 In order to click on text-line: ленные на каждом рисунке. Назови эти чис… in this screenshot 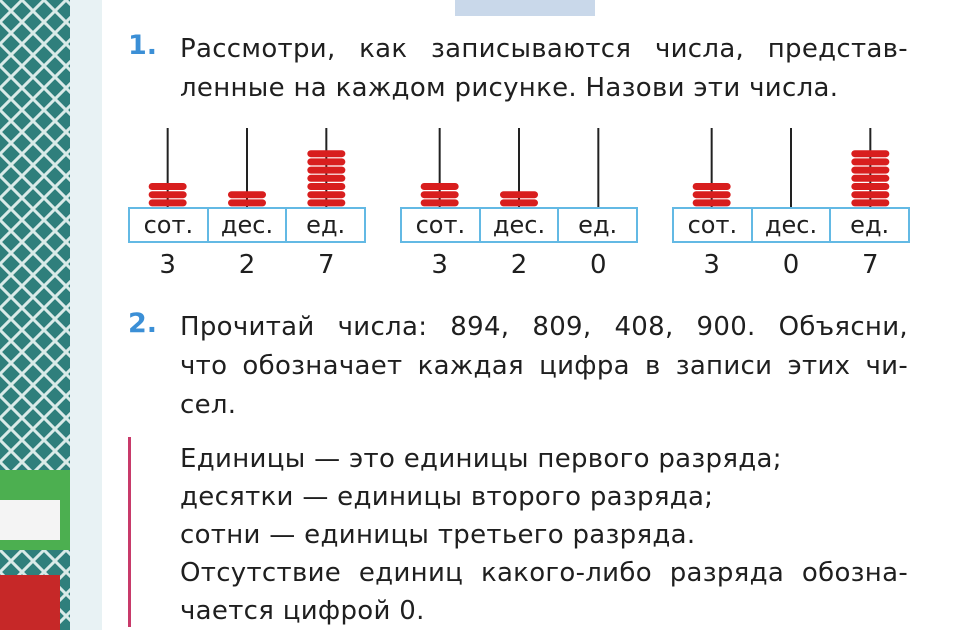, I will do `click(509, 88)`.